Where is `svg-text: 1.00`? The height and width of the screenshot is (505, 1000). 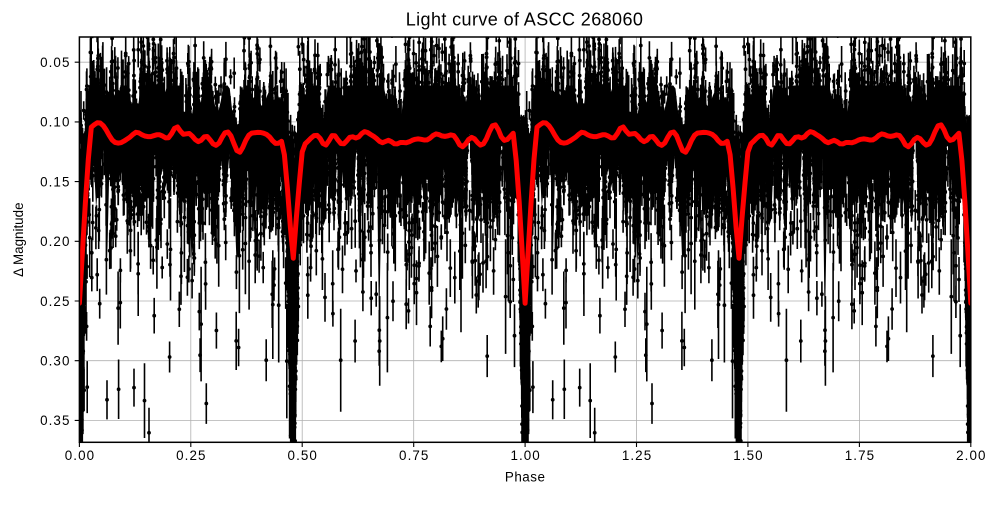 svg-text: 1.00 is located at coordinates (524, 455).